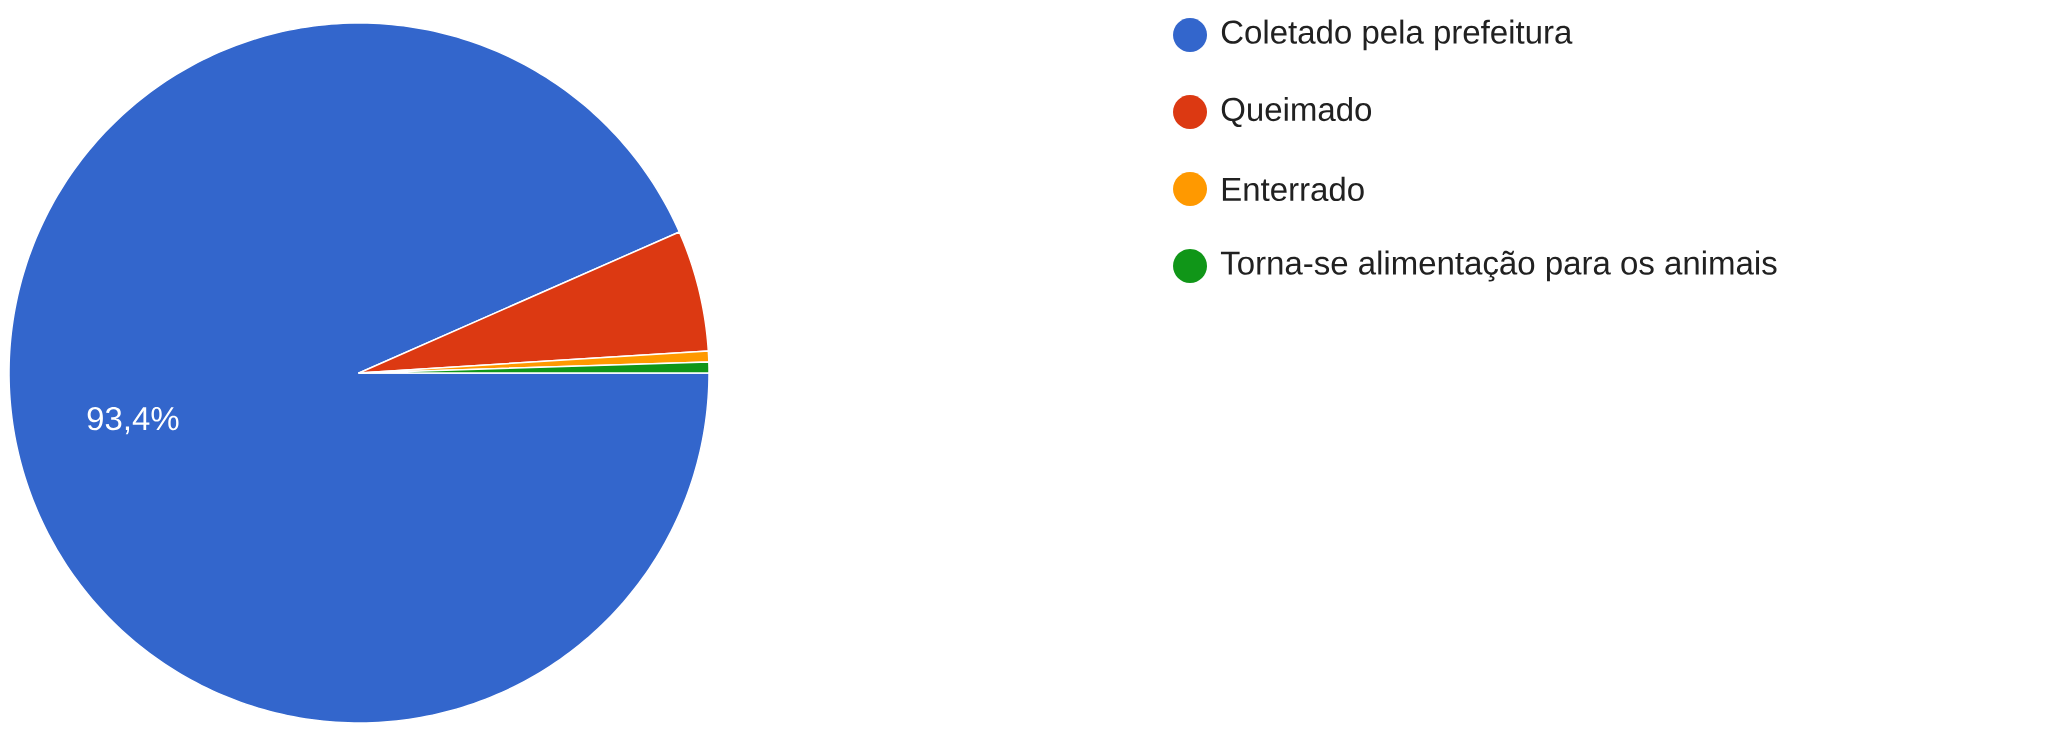 This screenshot has height=735, width=2054. I want to click on legend-label: Enterrado, so click(1293, 189).